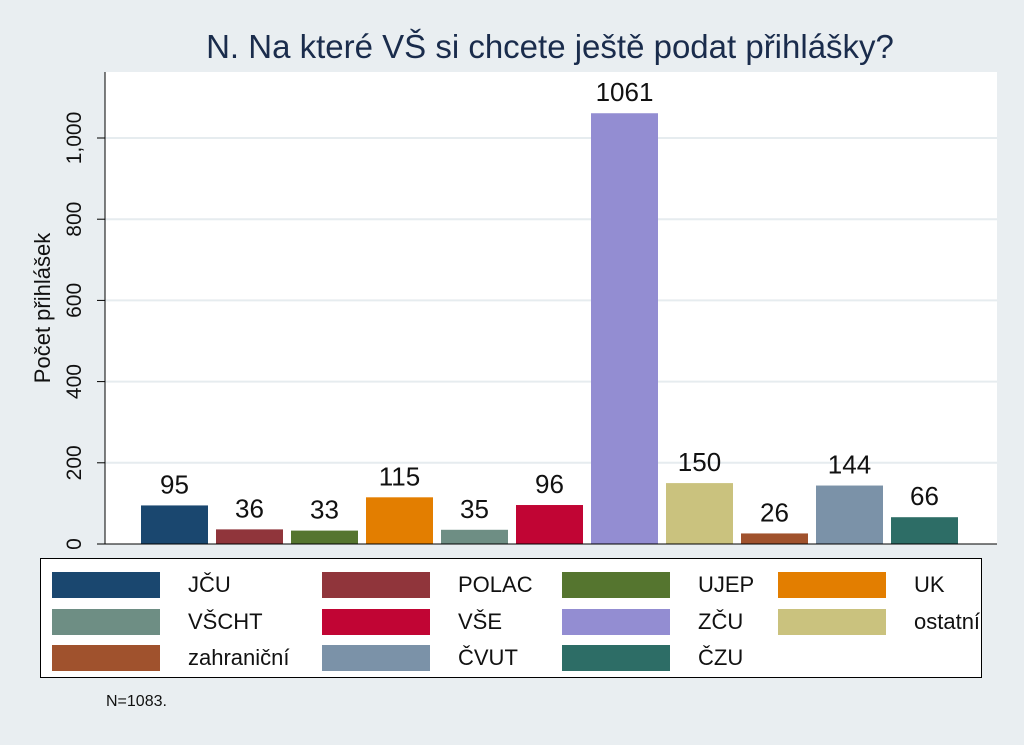 Image resolution: width=1024 pixels, height=745 pixels. What do you see at coordinates (74, 462) in the screenshot?
I see `y-tick-label: 200` at bounding box center [74, 462].